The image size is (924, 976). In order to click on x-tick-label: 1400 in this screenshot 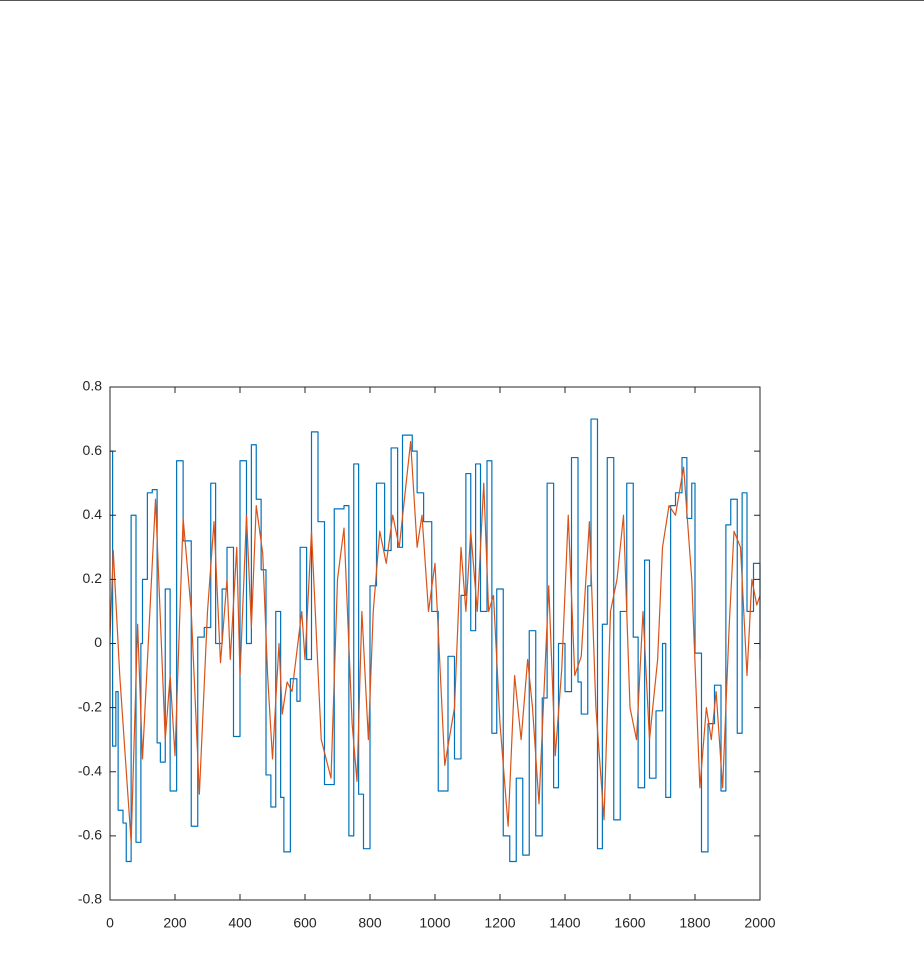, I will do `click(564, 923)`.